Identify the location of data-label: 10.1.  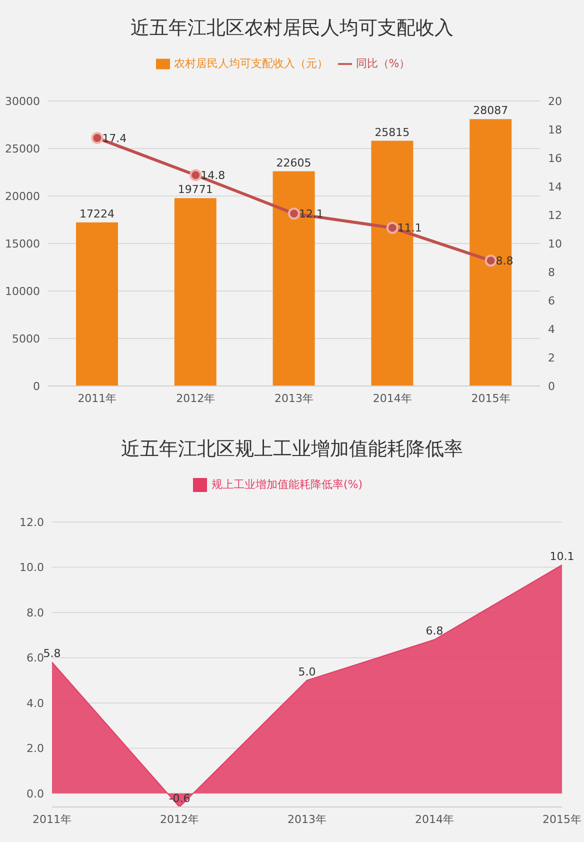
(562, 556).